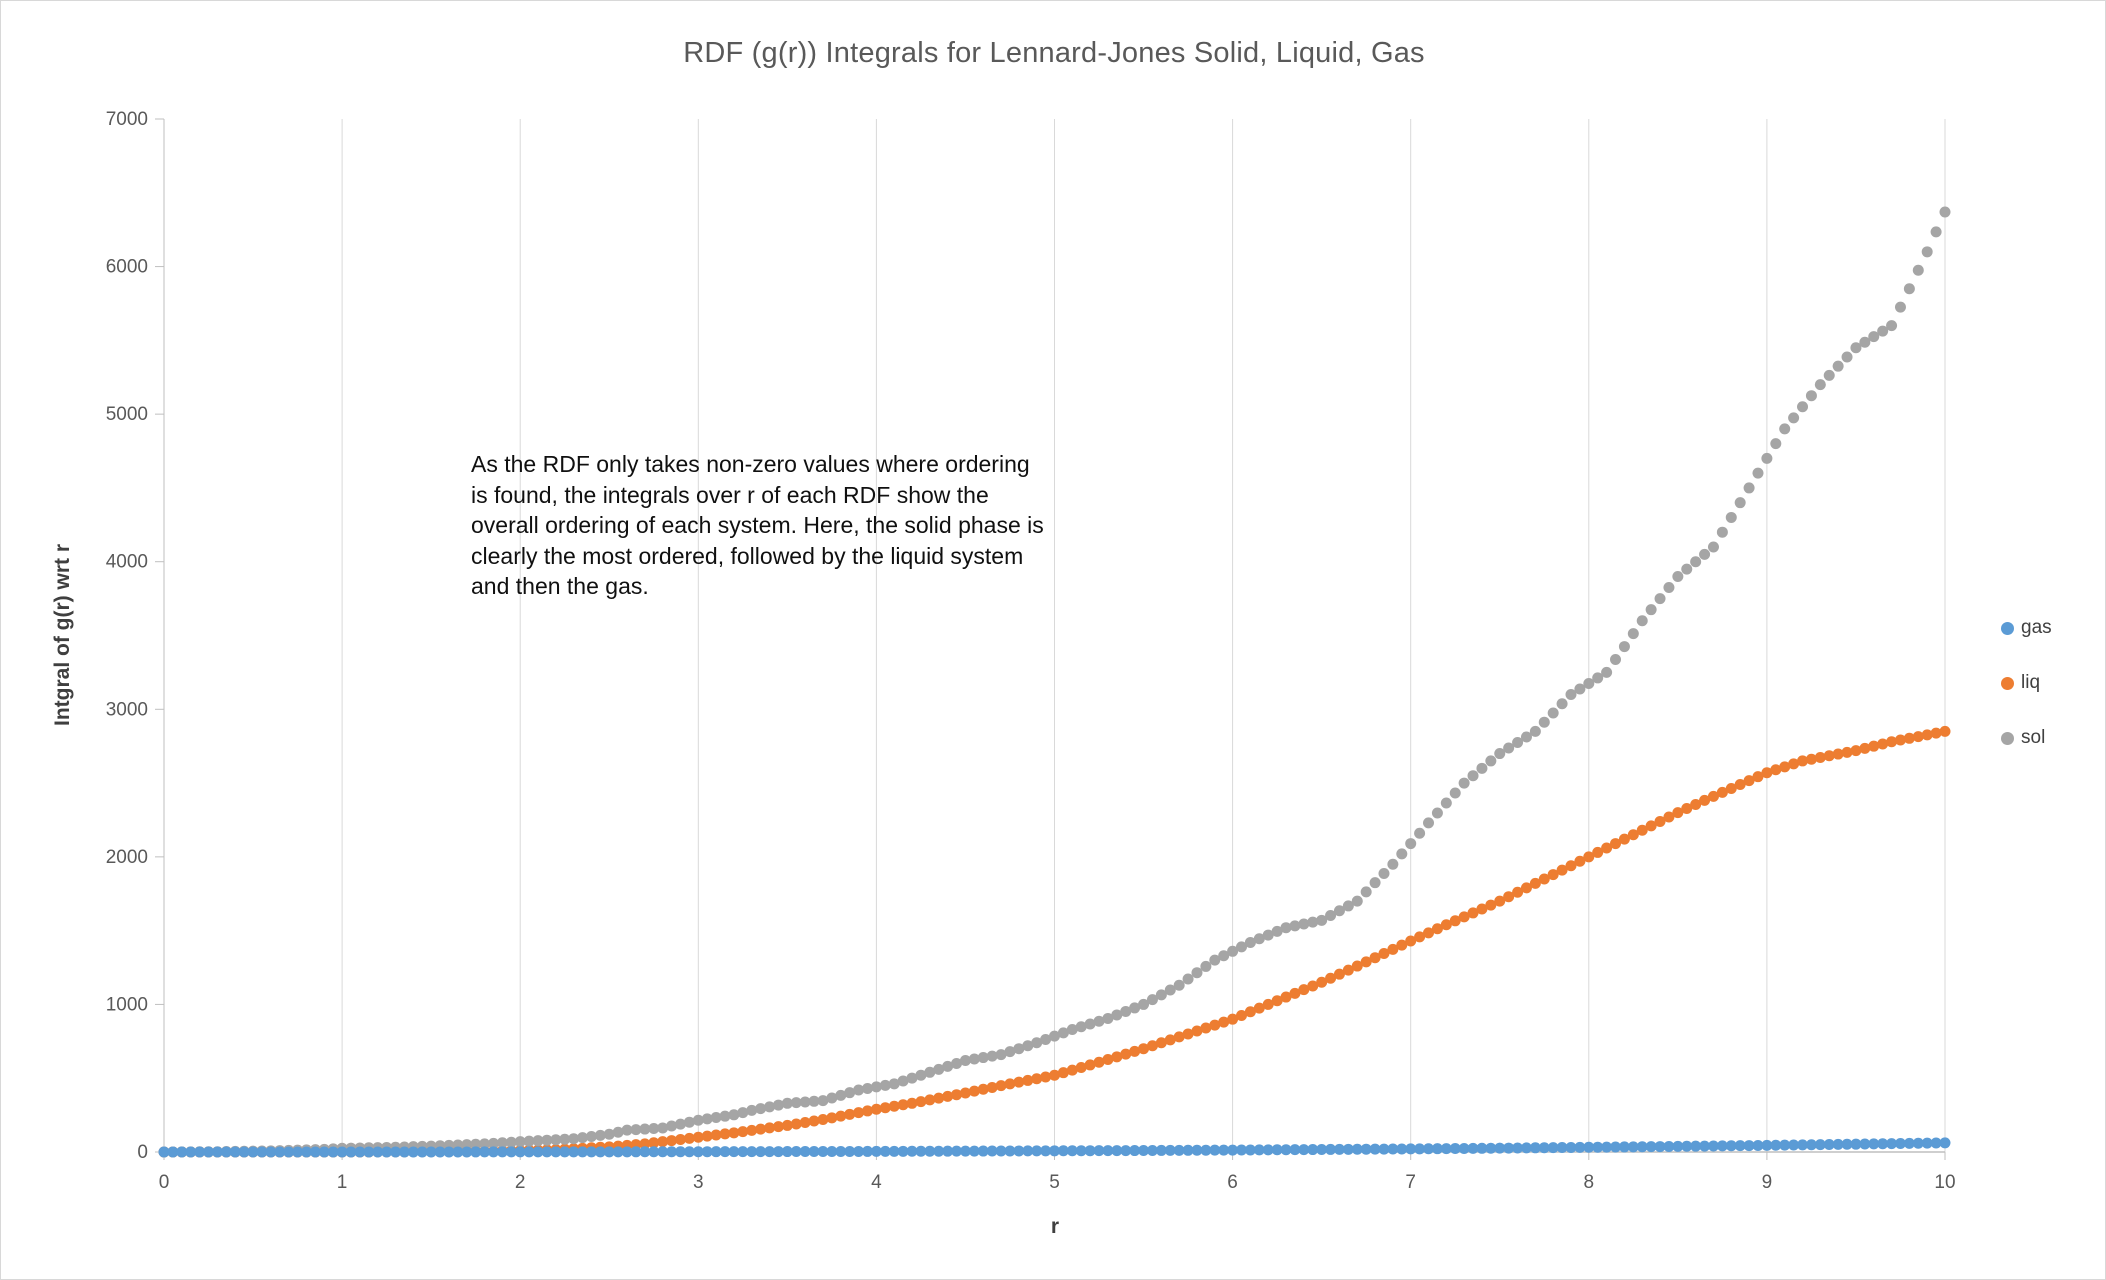 The height and width of the screenshot is (1280, 2106). I want to click on svg-text: 6000, so click(127, 267).